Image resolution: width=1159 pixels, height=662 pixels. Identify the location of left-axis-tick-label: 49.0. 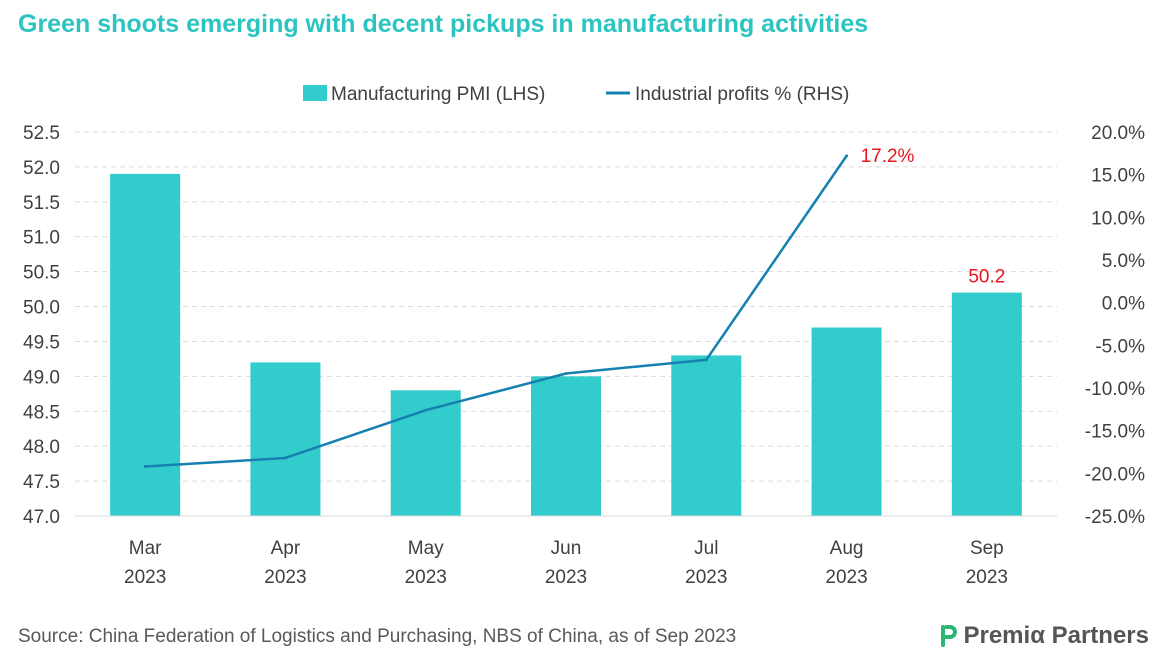
(41, 377).